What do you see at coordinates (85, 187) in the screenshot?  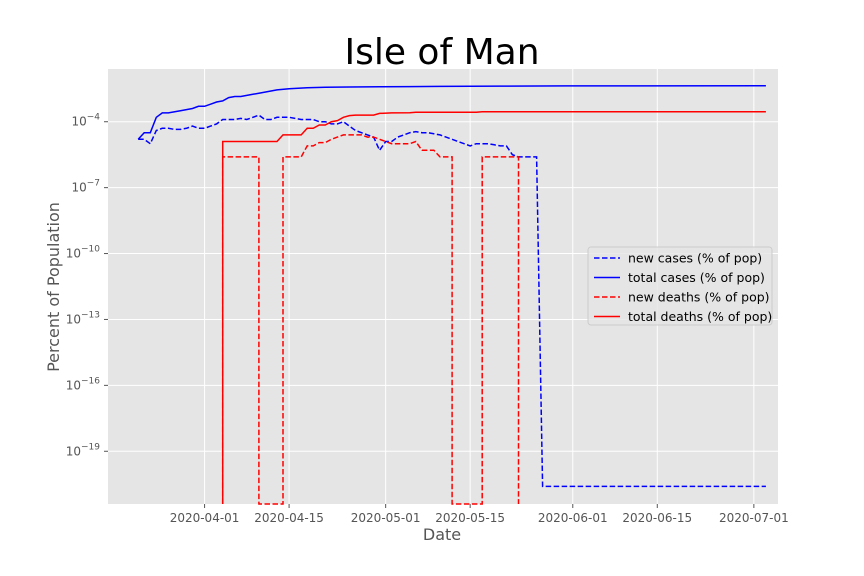 I see `y-tick-label: 10⁻⁷` at bounding box center [85, 187].